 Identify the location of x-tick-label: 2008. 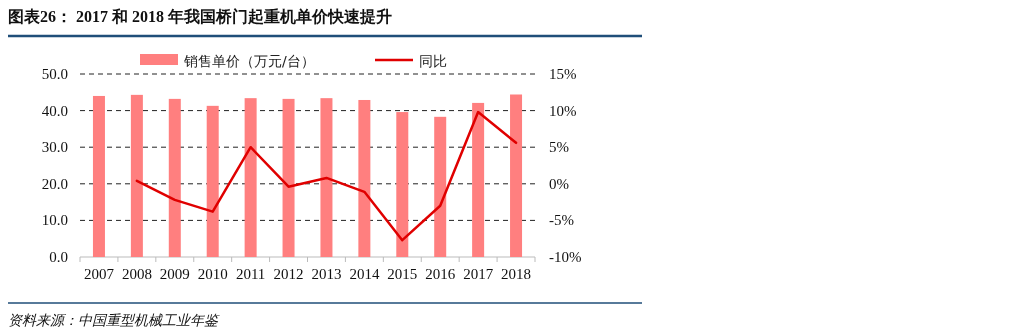
(136, 274).